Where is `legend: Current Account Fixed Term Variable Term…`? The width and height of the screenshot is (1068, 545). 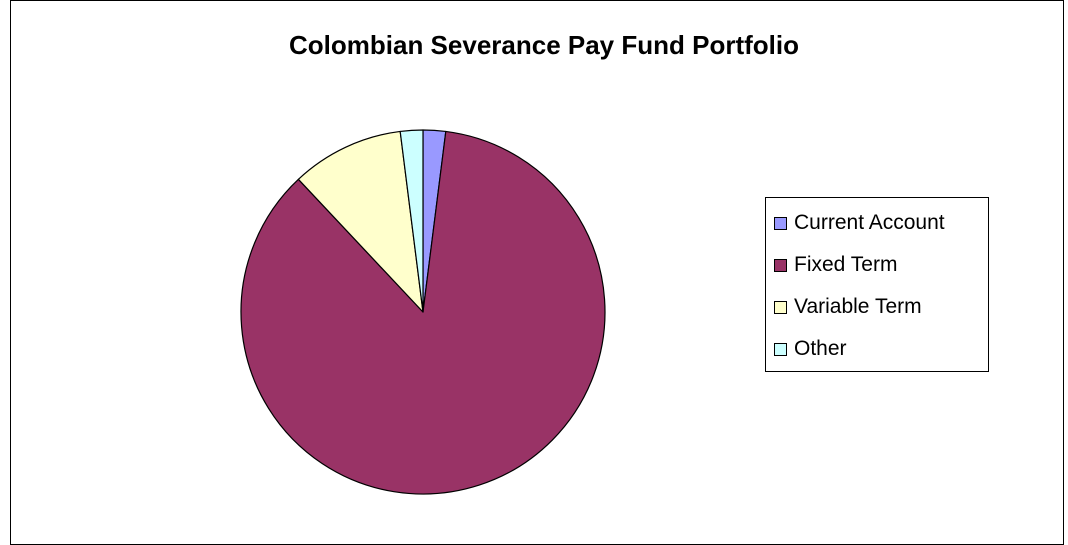
legend: Current Account Fixed Term Variable Term… is located at coordinates (877, 284).